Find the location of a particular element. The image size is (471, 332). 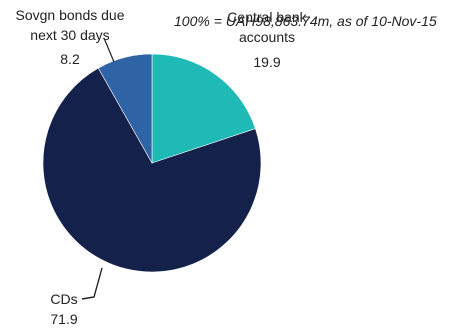

chart-note: 100% = UAH98,863.74m, as of 10-Nov-15 is located at coordinates (305, 21).